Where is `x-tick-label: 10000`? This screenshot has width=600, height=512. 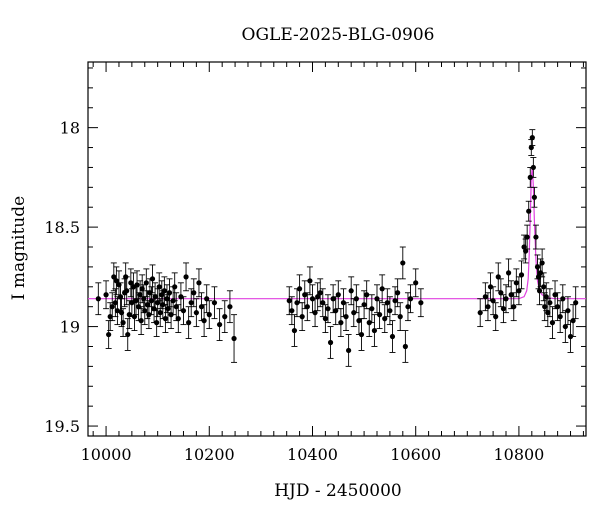
x-tick-label: 10000 is located at coordinates (106, 454).